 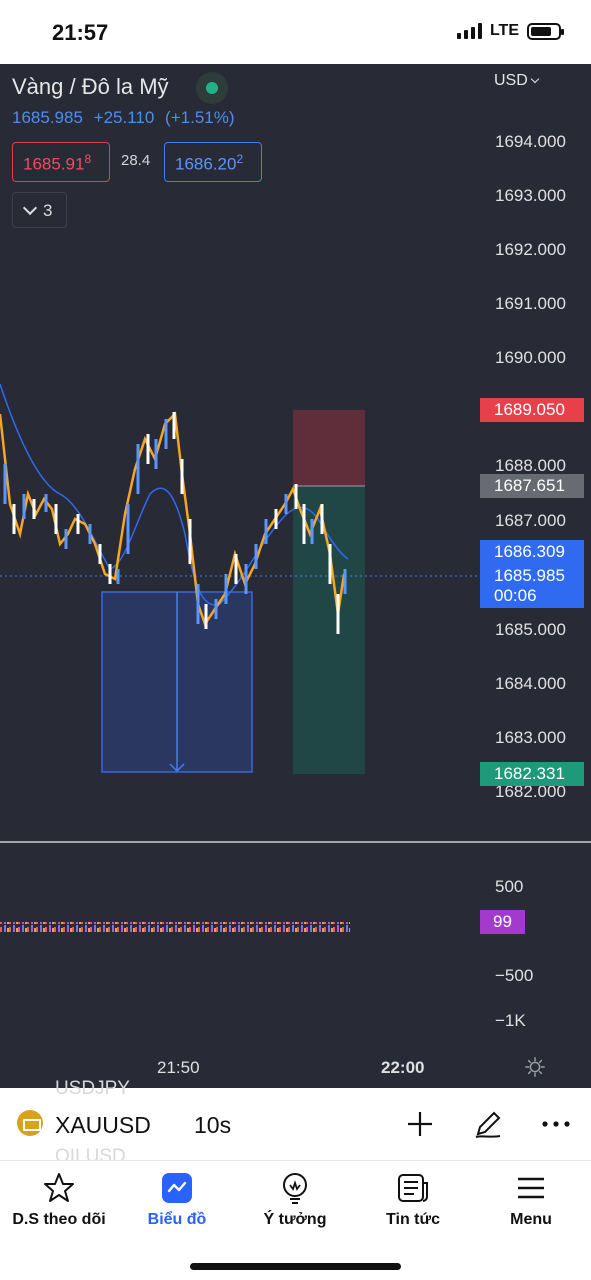 What do you see at coordinates (530, 683) in the screenshot?
I see `price-axis-label: 1684.000` at bounding box center [530, 683].